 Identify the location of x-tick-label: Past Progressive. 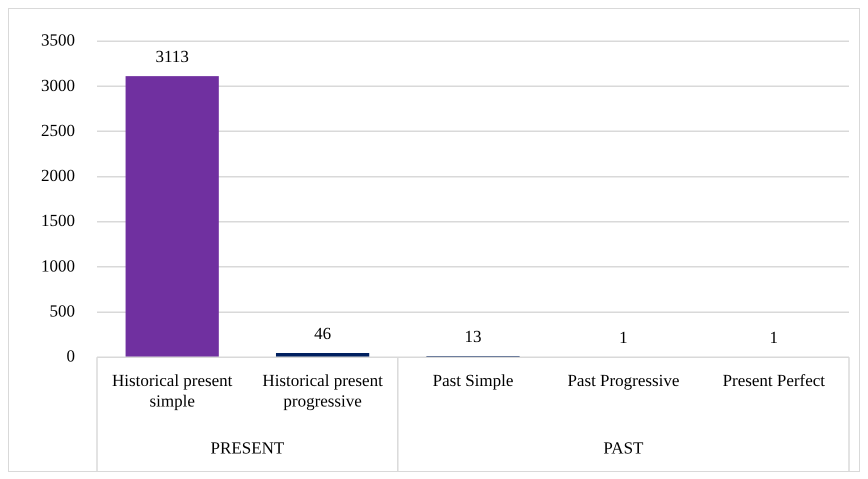
(623, 380).